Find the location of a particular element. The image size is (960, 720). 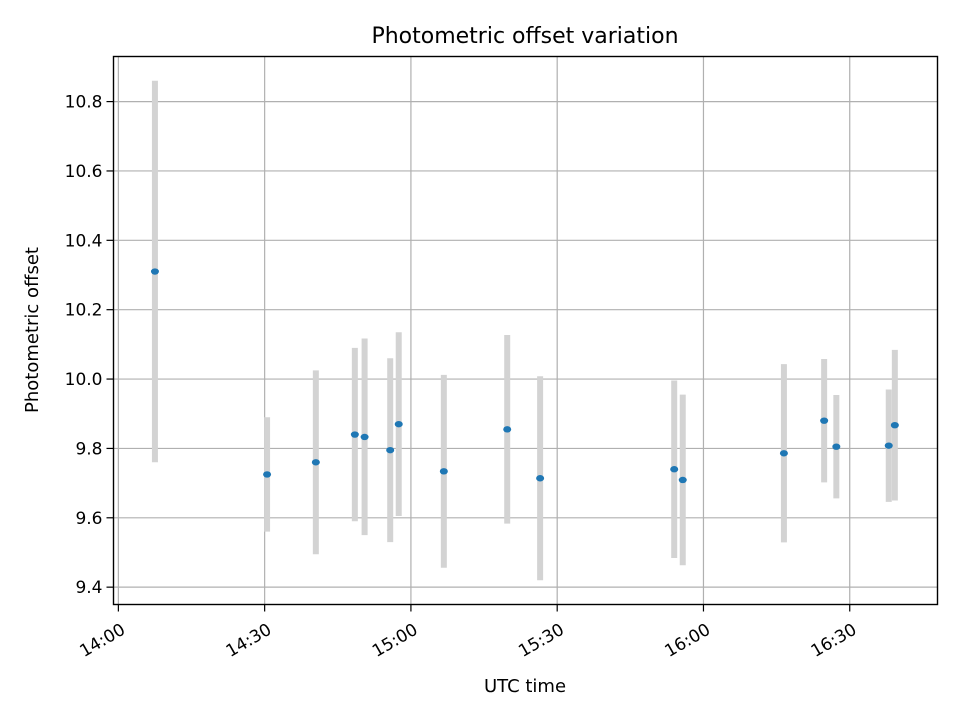

x-tick-label: 16:30 is located at coordinates (834, 641).